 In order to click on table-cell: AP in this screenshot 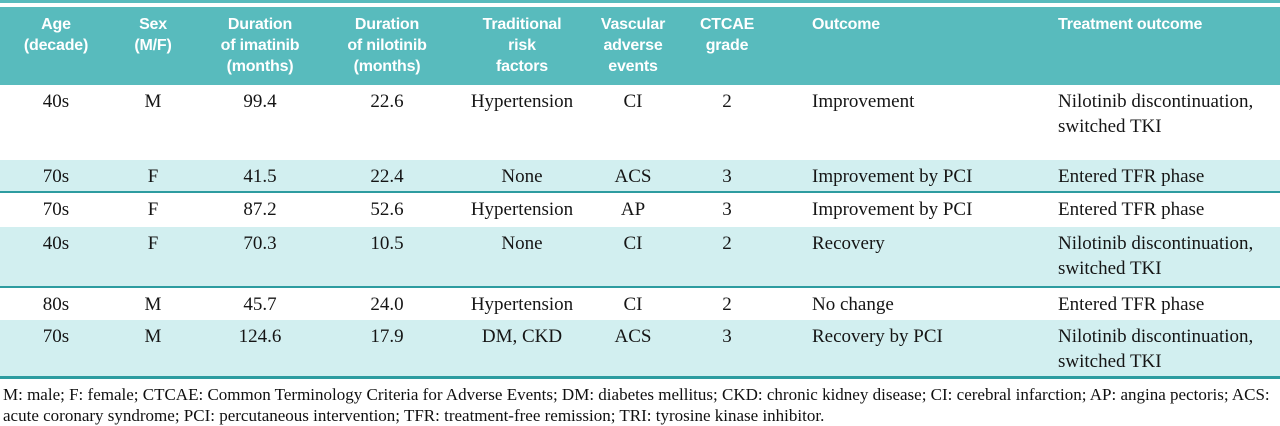, I will do `click(633, 209)`.